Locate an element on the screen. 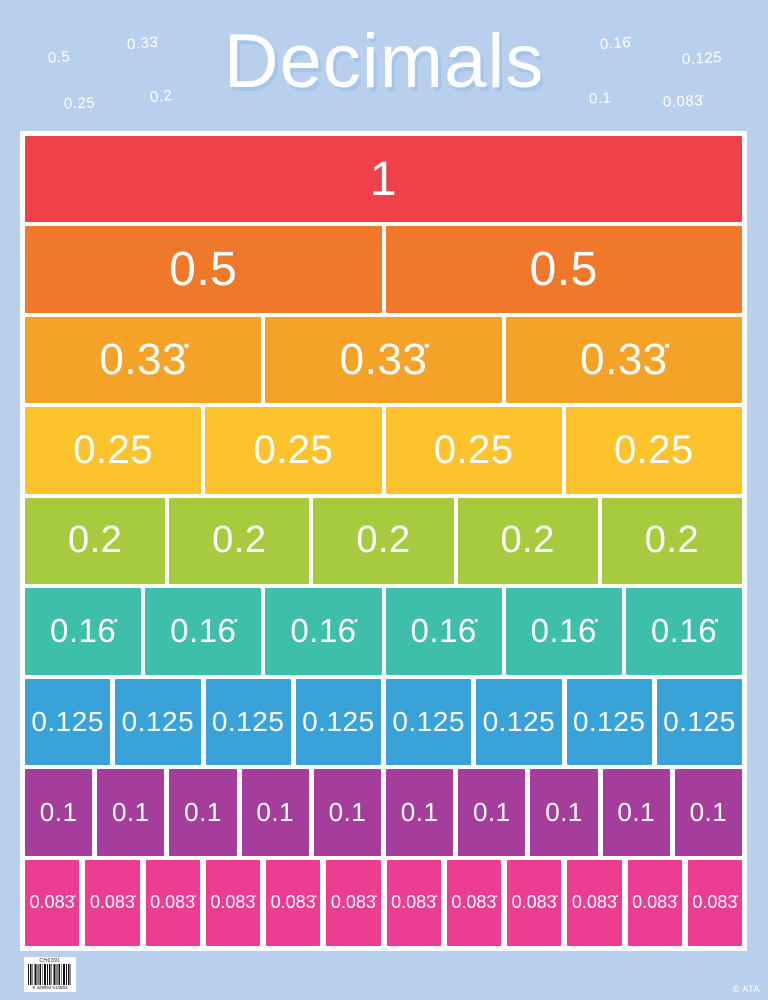 Image resolution: width=768 pixels, height=1000 pixels. wall-row-8-parts: 0.125 0.125 0.125 0.125 0.125 0.125 0.125 0.125 is located at coordinates (383, 722).